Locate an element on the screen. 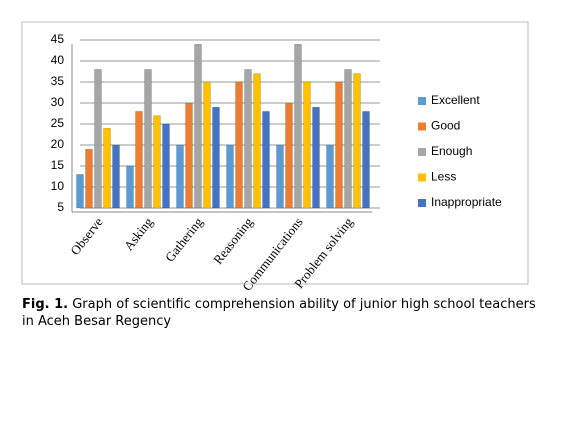 This screenshot has height=428, width=563. y-tick-label: 35 is located at coordinates (58, 81).